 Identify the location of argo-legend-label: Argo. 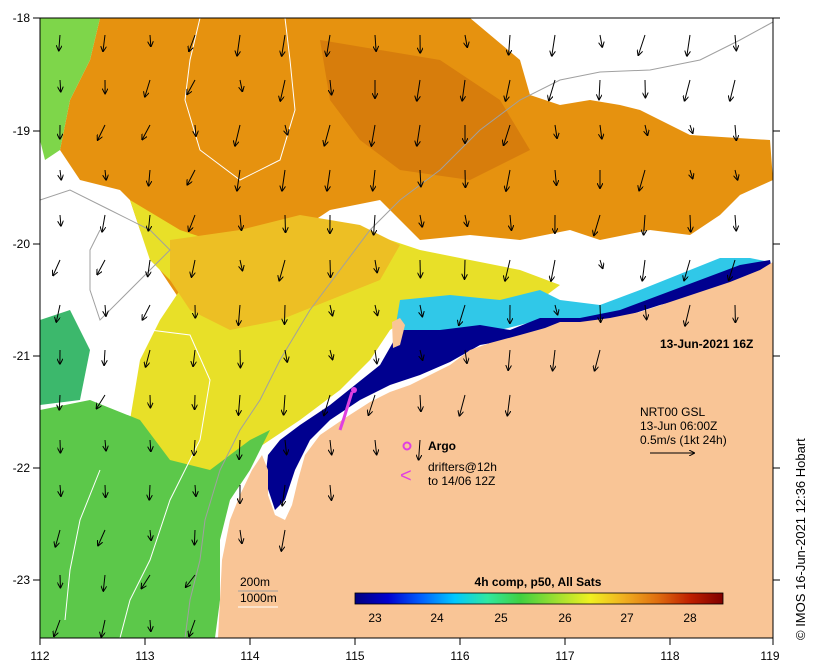
(442, 446).